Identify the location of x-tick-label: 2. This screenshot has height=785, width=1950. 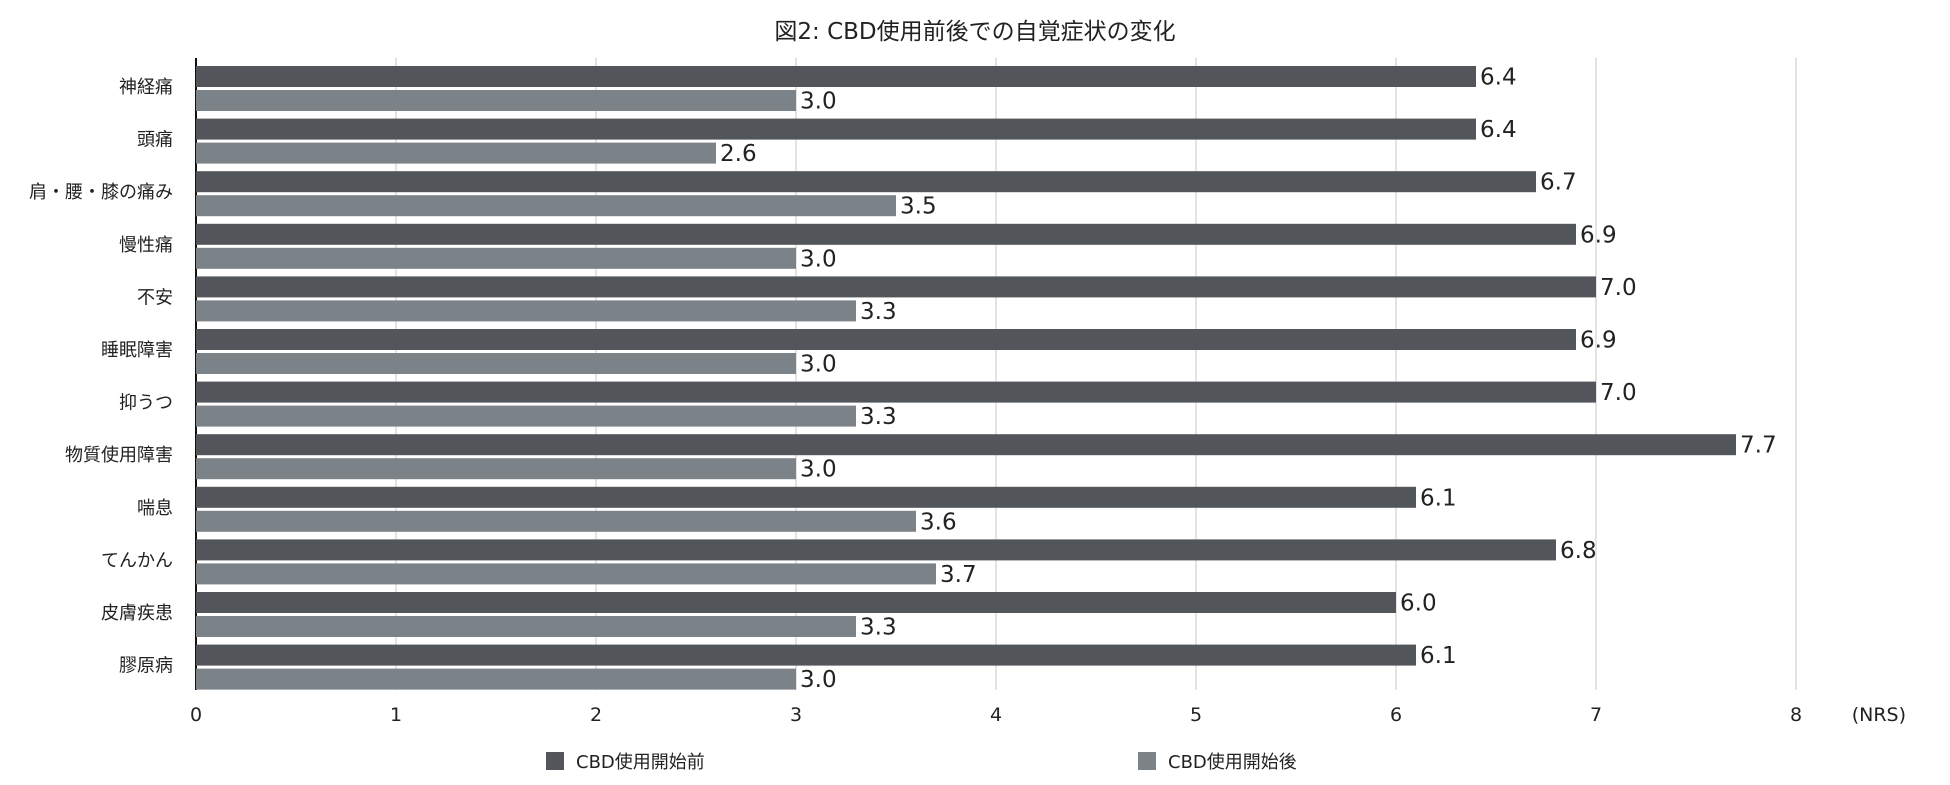
(596, 715).